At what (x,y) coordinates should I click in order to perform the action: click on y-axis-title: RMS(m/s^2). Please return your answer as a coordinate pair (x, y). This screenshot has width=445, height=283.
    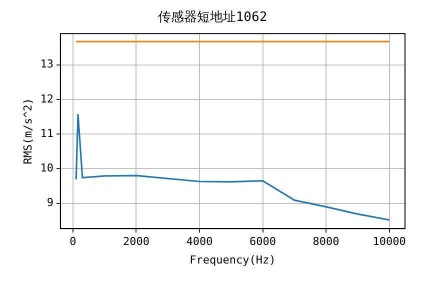
    Looking at the image, I should click on (27, 131).